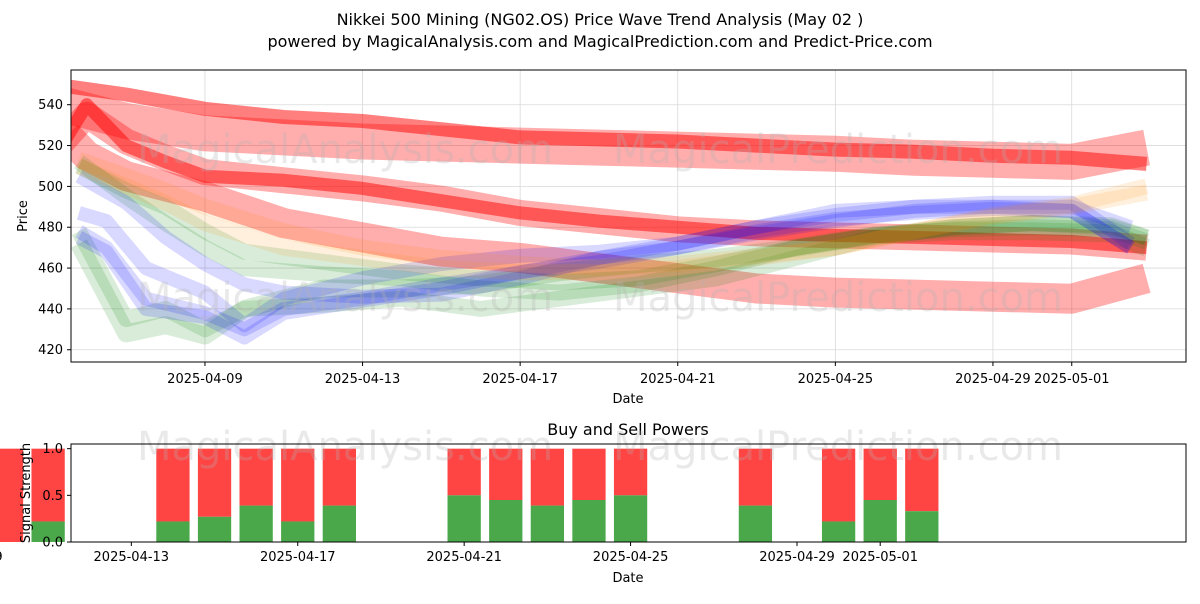 The height and width of the screenshot is (604, 1200). Describe the element at coordinates (298, 557) in the screenshot. I see `signal-x-tick-label: 2025-04-17` at that location.